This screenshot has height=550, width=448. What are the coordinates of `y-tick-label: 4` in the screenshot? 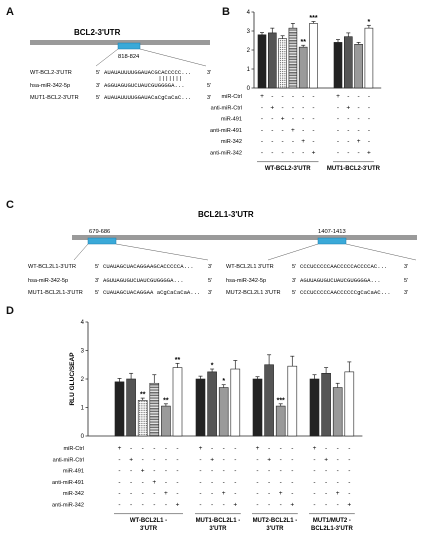 It's located at (249, 13).